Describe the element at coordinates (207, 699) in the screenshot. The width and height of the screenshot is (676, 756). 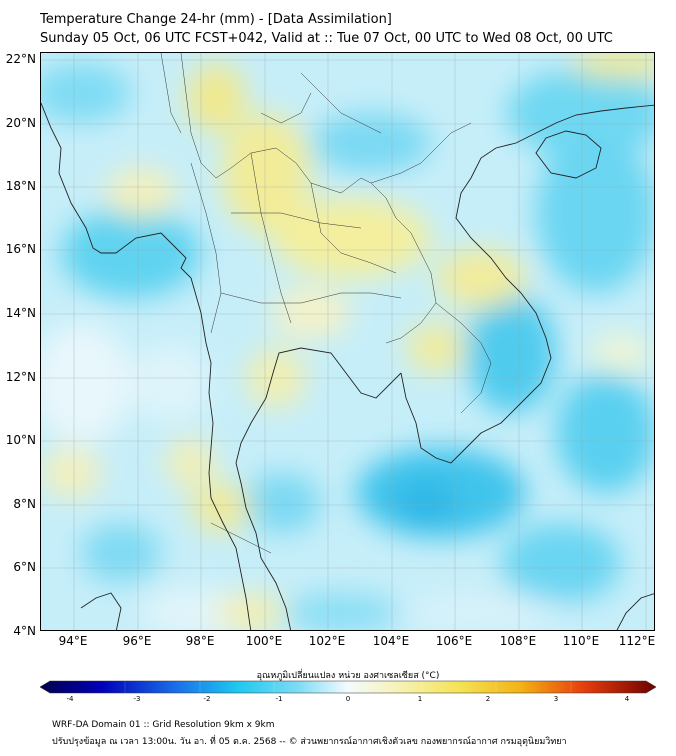
I see `colorbar-tick: -2` at that location.